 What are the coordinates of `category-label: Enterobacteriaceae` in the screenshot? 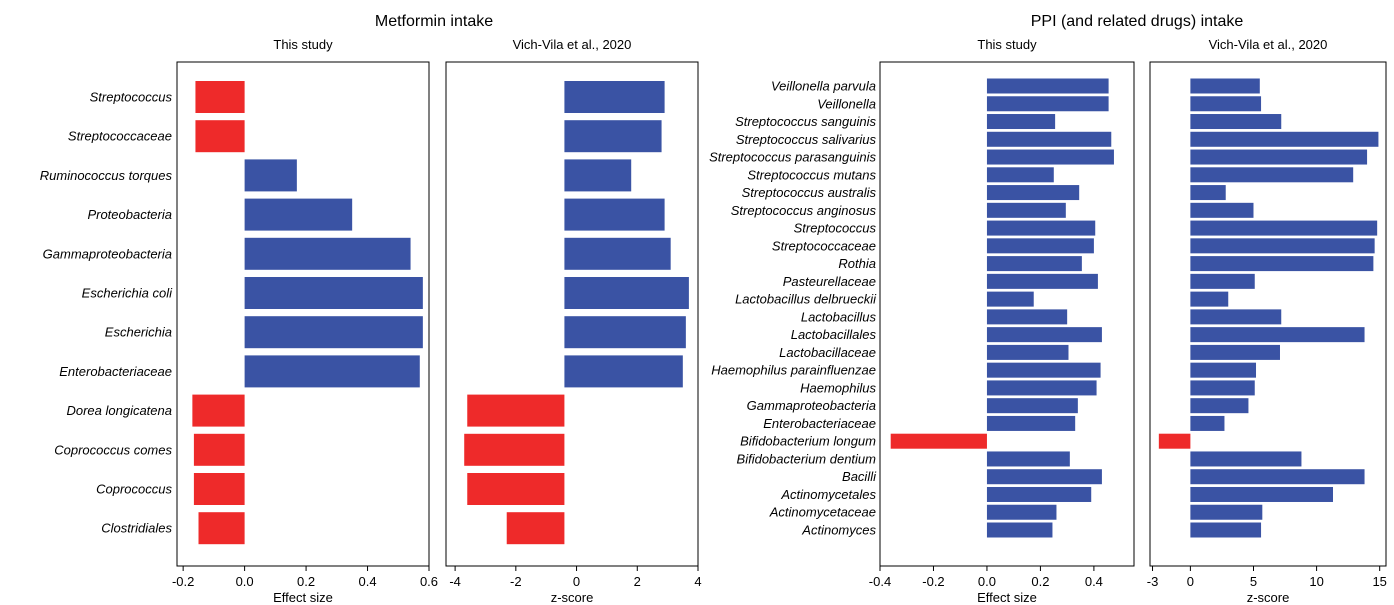 It's located at (819, 423).